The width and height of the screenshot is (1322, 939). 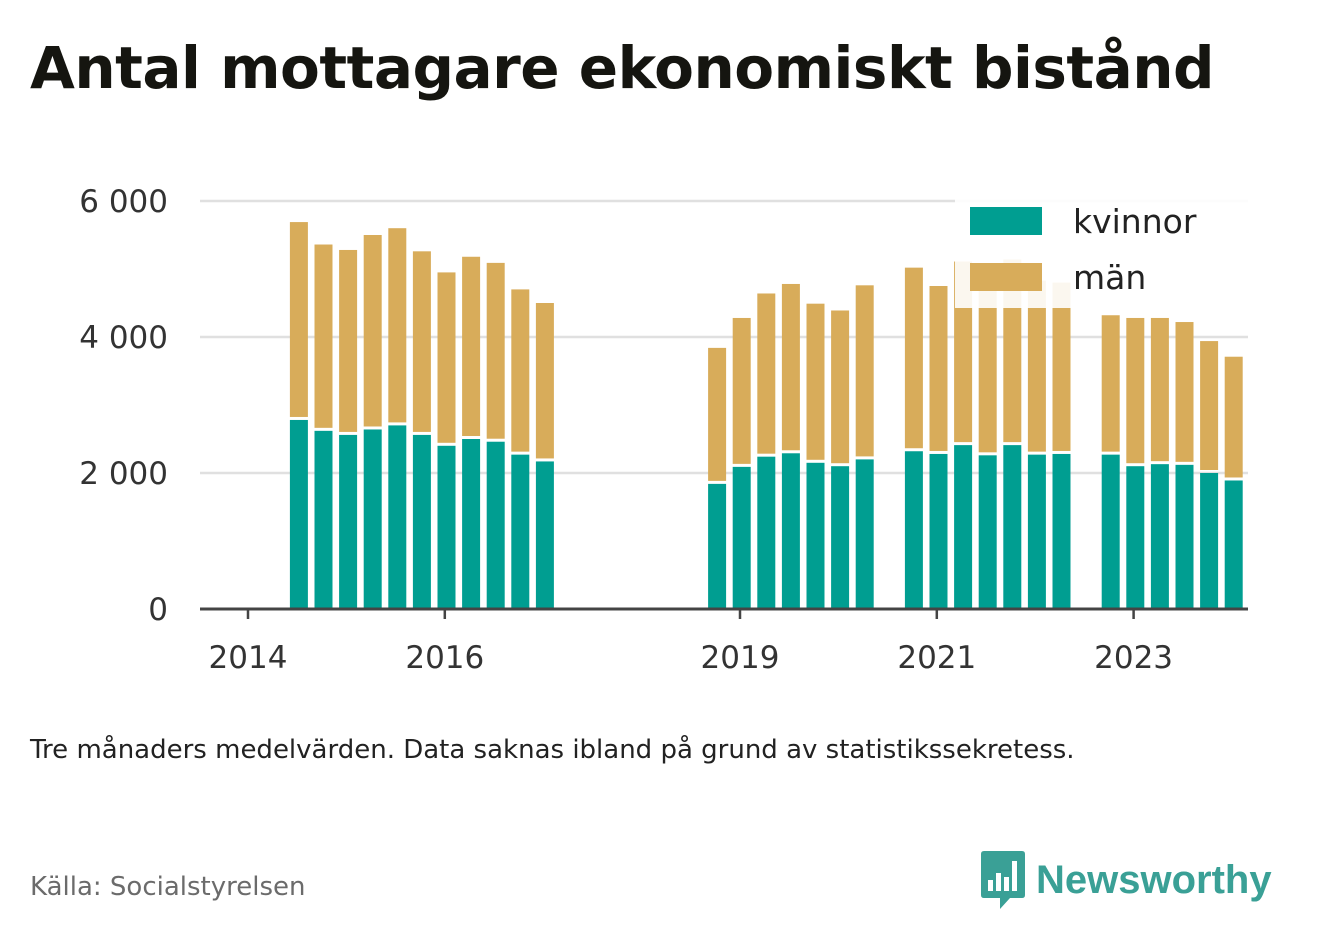 What do you see at coordinates (1135, 221) in the screenshot?
I see `legend-label: kvinnor` at bounding box center [1135, 221].